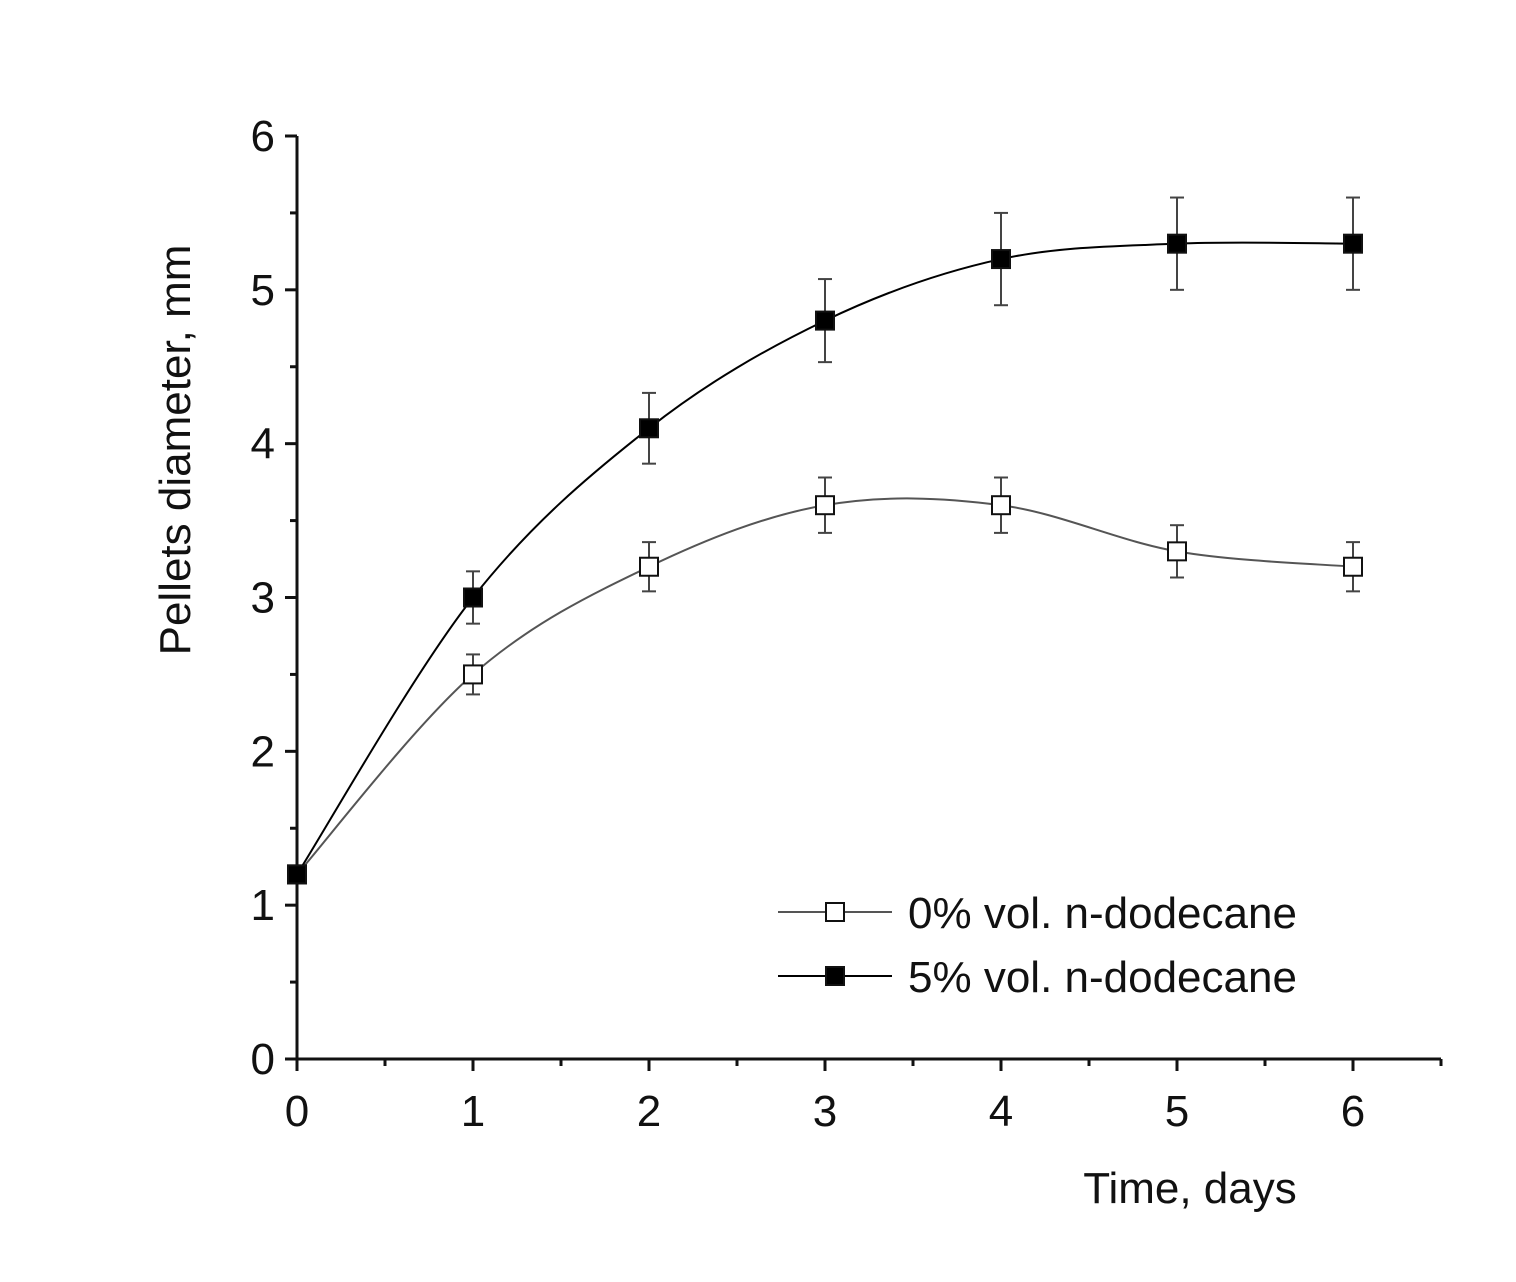  What do you see at coordinates (263, 290) in the screenshot?
I see `y-tick-label: 5` at bounding box center [263, 290].